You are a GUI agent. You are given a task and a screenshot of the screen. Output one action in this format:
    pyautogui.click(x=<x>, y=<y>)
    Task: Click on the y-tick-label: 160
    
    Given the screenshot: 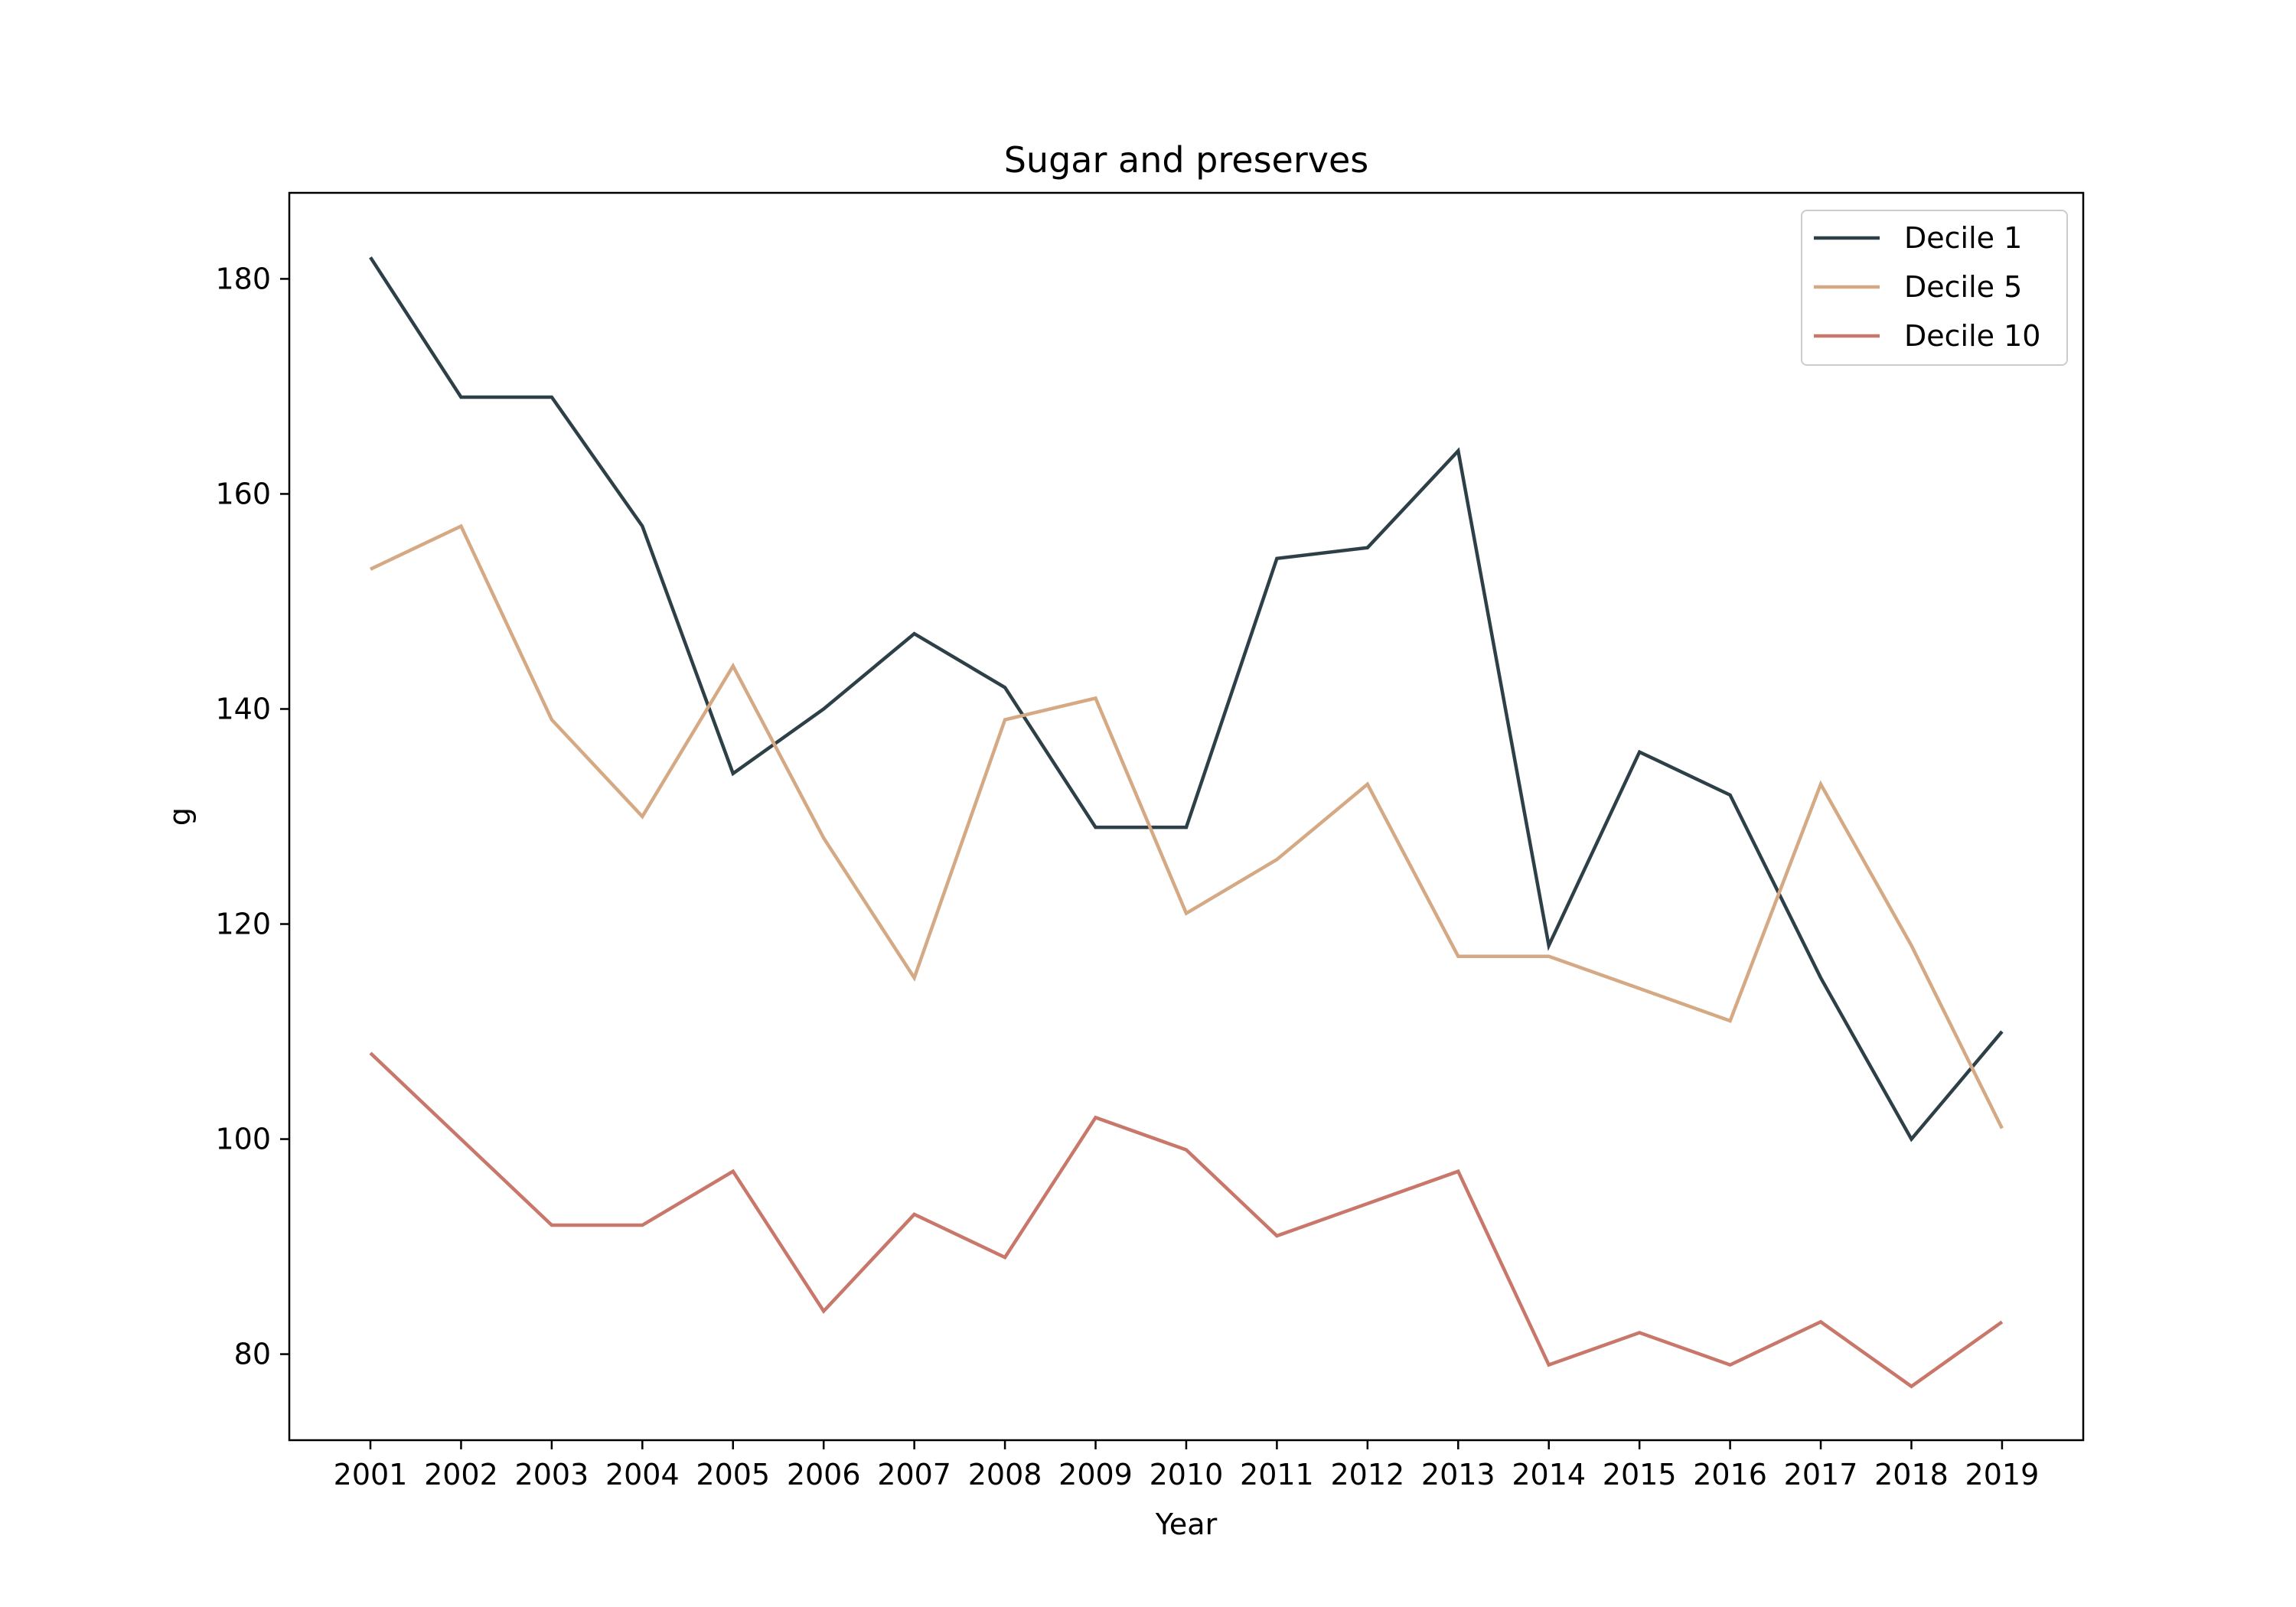 What is the action you would take?
    pyautogui.click(x=243, y=494)
    